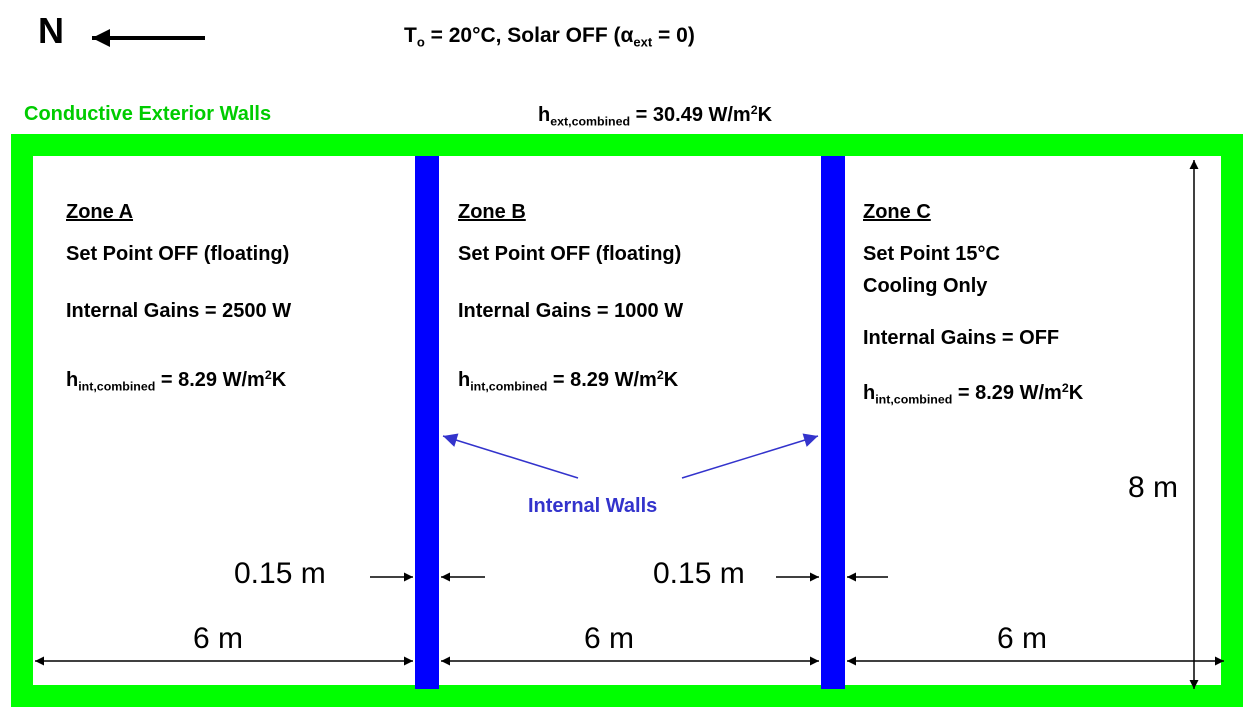 The width and height of the screenshot is (1244, 707). I want to click on zone-c-gains: Internal Gains = OFF, so click(961, 338).